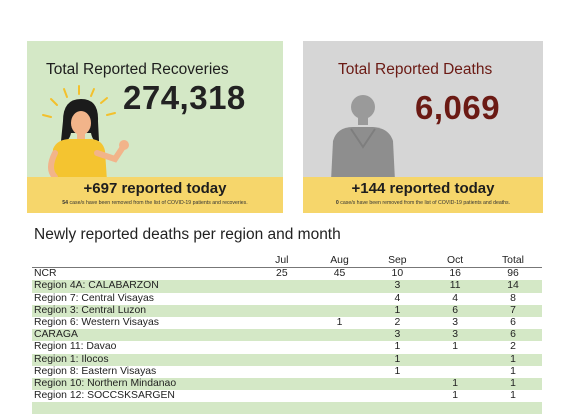 The width and height of the screenshot is (567, 414). What do you see at coordinates (512, 286) in the screenshot?
I see `value-cell: 14` at bounding box center [512, 286].